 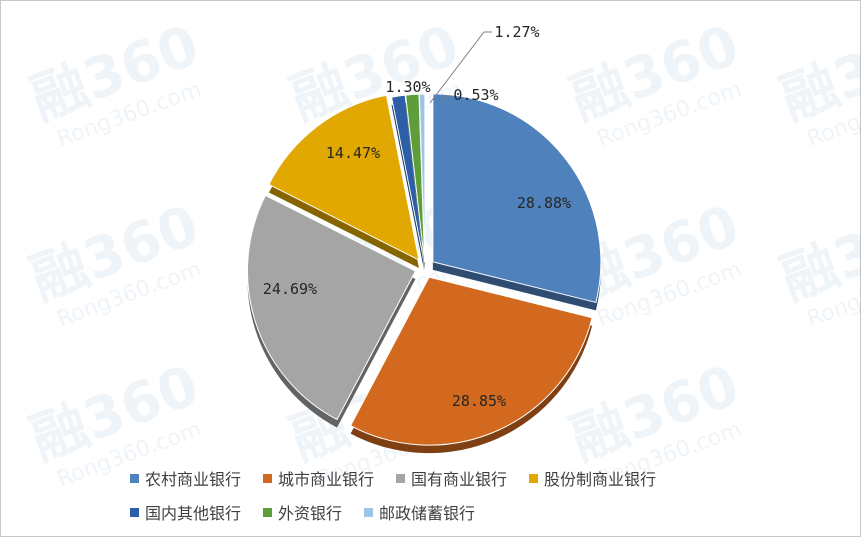 I want to click on data-label-4: 1.30%, so click(x=407, y=87).